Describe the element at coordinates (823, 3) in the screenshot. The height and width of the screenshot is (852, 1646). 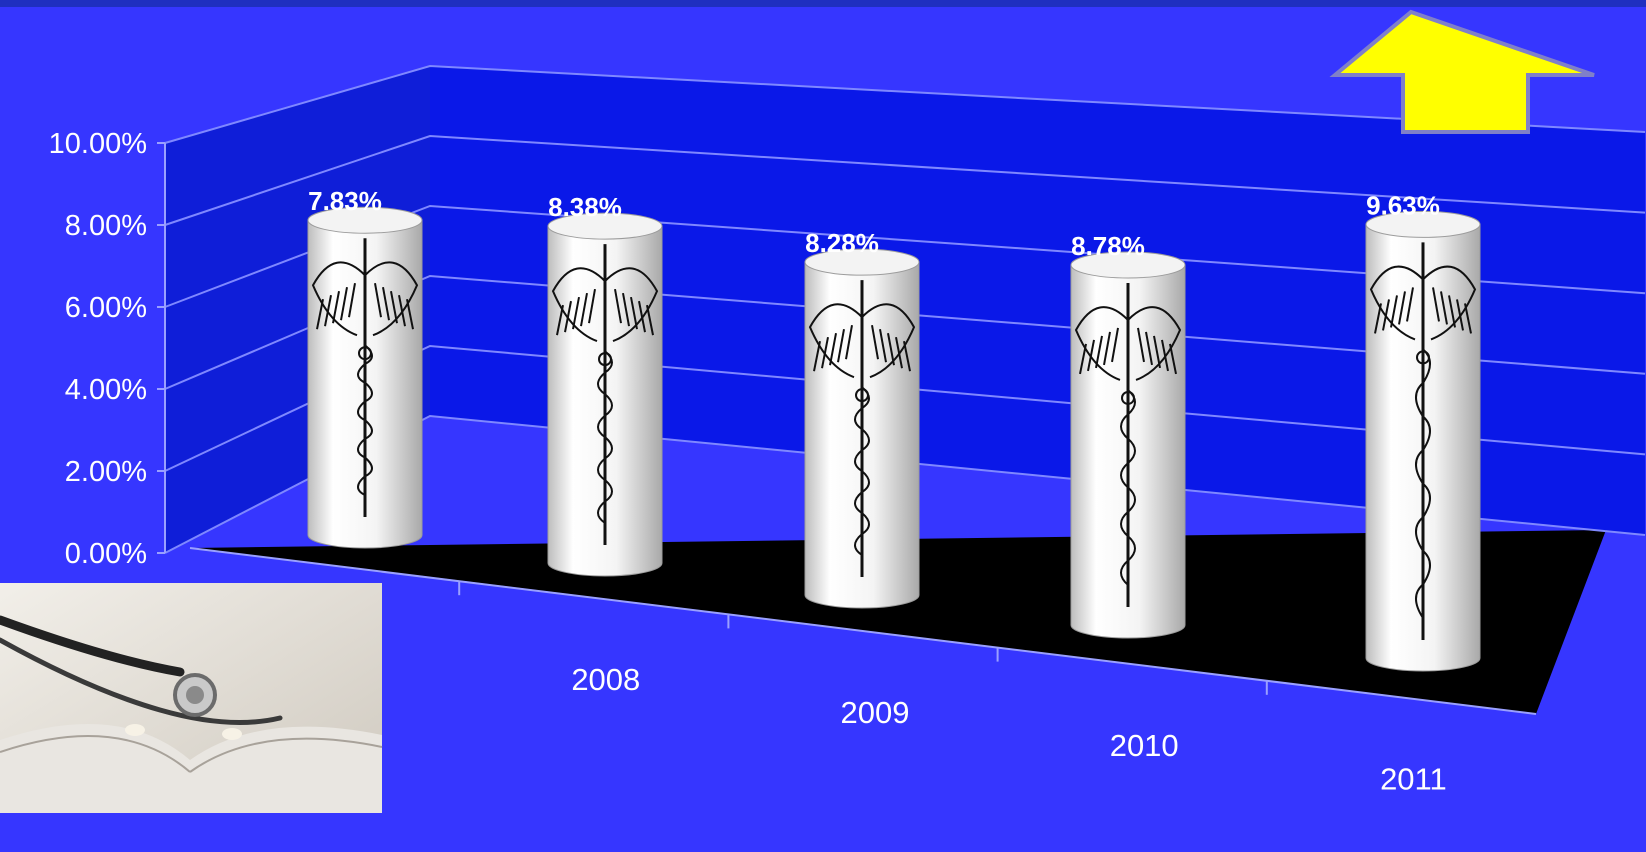
I see `top-border-strip` at that location.